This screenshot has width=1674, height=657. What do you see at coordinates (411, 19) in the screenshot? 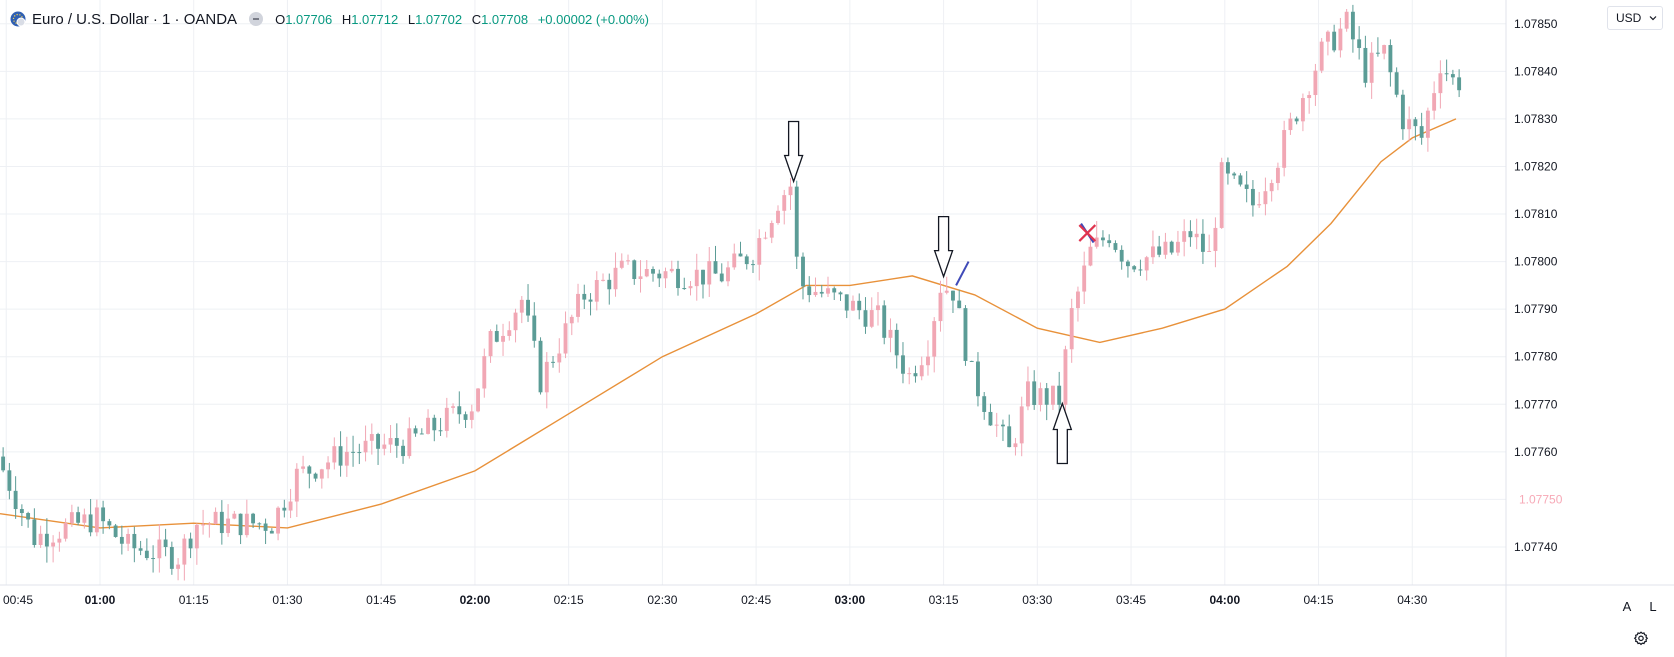
I see `low-key: L` at bounding box center [411, 19].